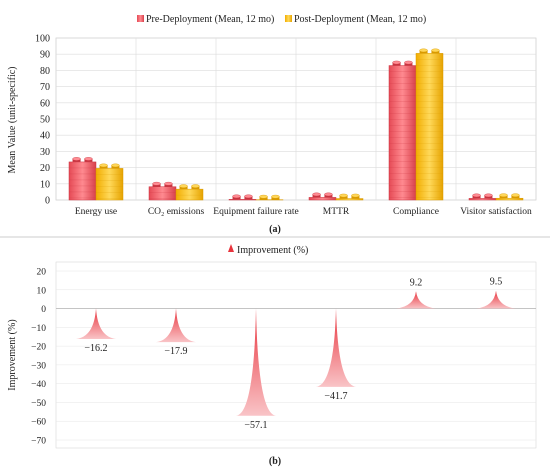 The height and width of the screenshot is (470, 550). Describe the element at coordinates (45, 152) in the screenshot. I see `panel-a-y-tick: 30` at that location.